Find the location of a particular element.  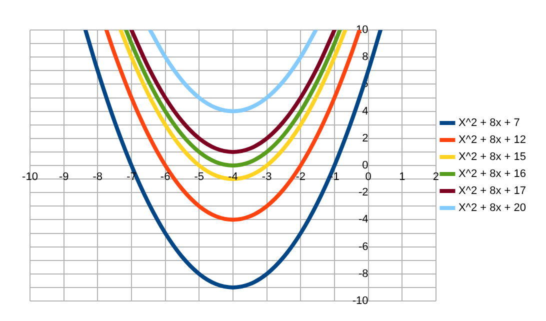

legend-label: X^2 + 8x + 20 is located at coordinates (492, 208).